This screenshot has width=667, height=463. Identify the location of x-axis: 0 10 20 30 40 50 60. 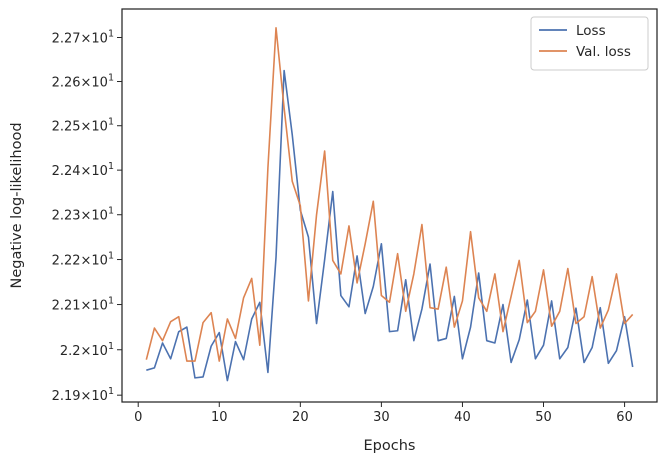
(383, 413).